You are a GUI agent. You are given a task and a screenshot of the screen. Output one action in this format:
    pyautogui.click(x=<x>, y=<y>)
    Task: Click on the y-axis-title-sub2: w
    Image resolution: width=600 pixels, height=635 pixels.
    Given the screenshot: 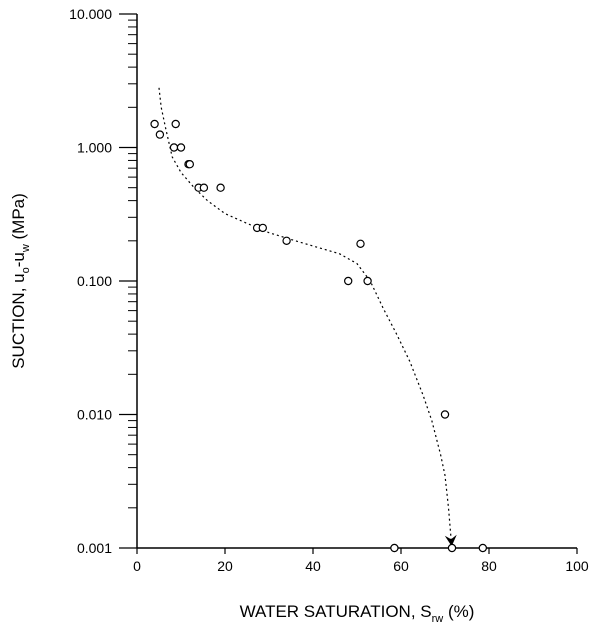 What is the action you would take?
    pyautogui.click(x=26, y=248)
    